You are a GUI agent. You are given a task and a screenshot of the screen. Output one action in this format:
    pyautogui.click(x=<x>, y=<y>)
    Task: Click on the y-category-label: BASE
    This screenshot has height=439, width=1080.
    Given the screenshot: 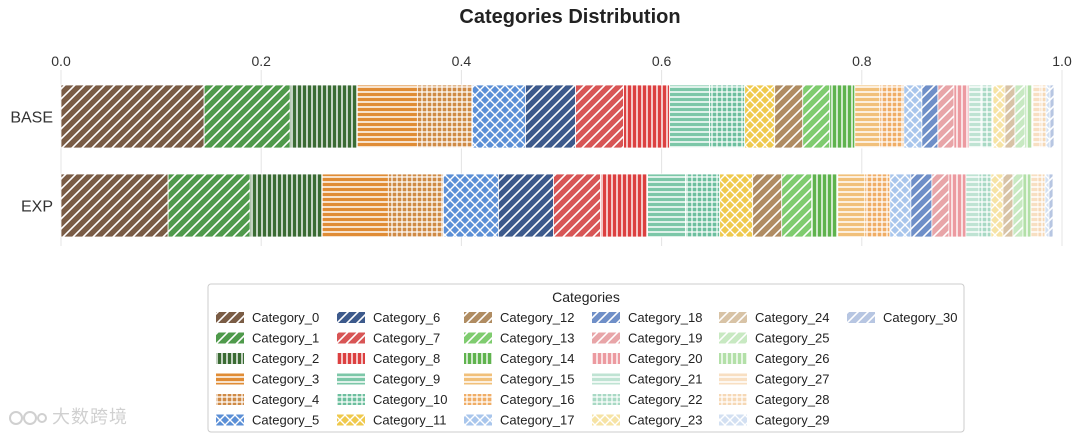 What is the action you would take?
    pyautogui.click(x=31, y=118)
    